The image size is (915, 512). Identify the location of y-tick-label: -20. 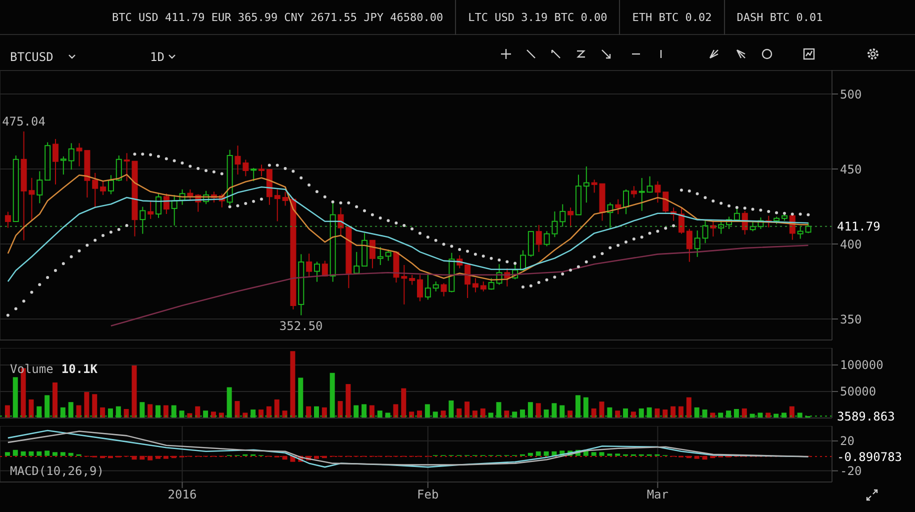
(851, 471).